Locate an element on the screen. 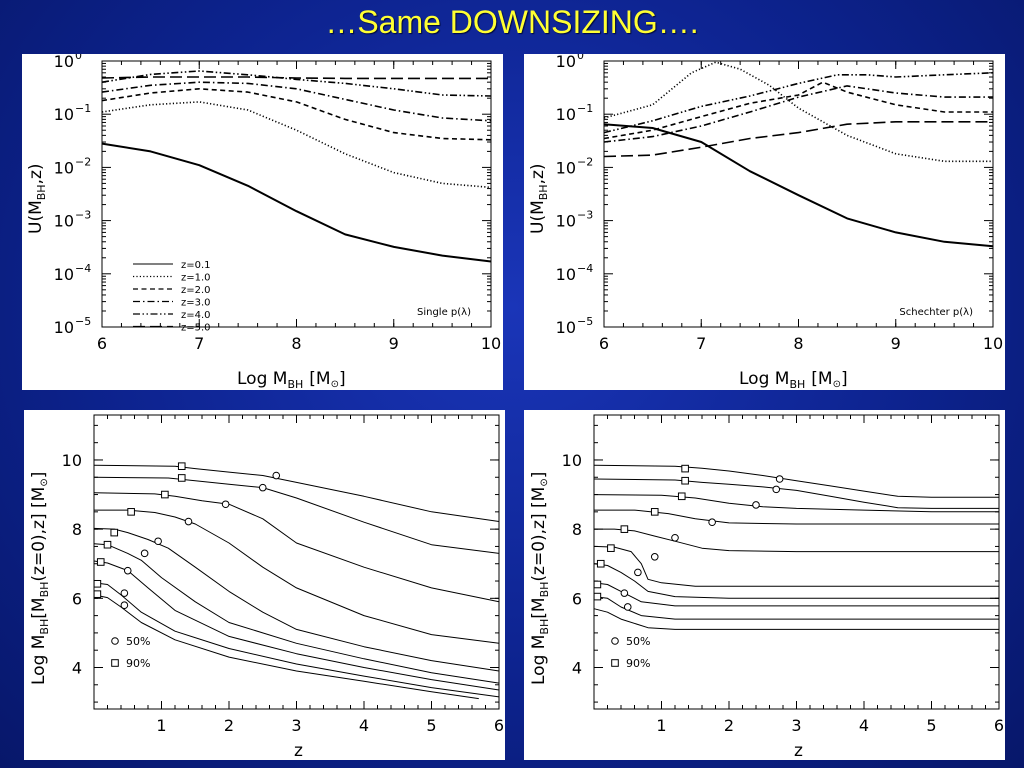  series-line-z30 is located at coordinates (296, 101).